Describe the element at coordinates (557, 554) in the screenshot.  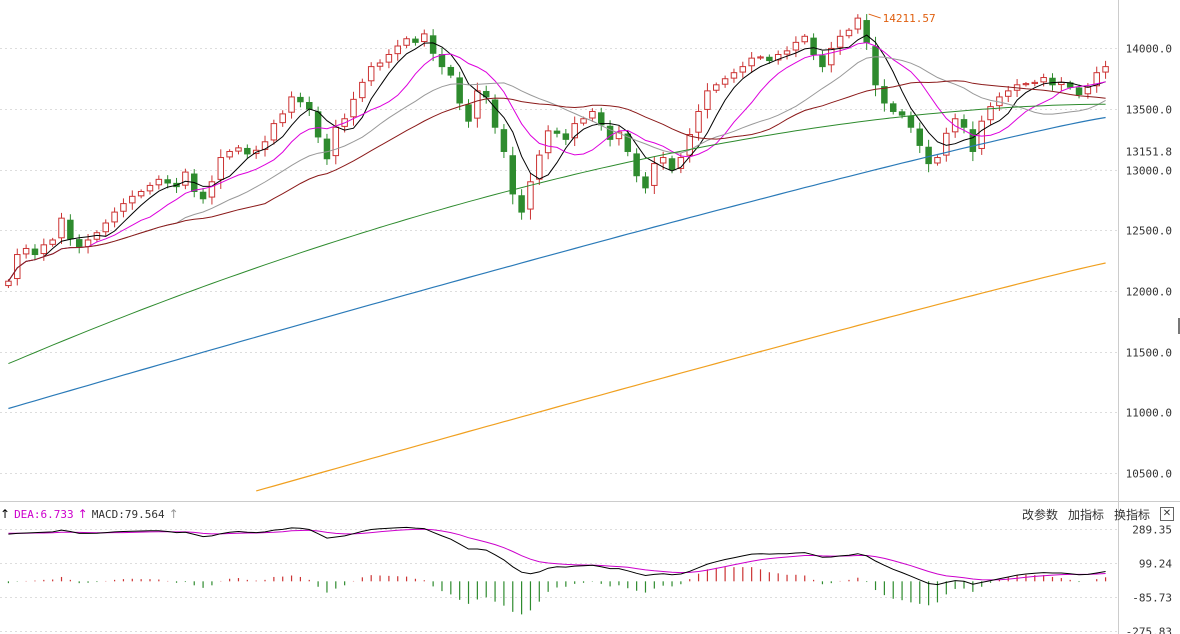
I see `dea-line` at that location.